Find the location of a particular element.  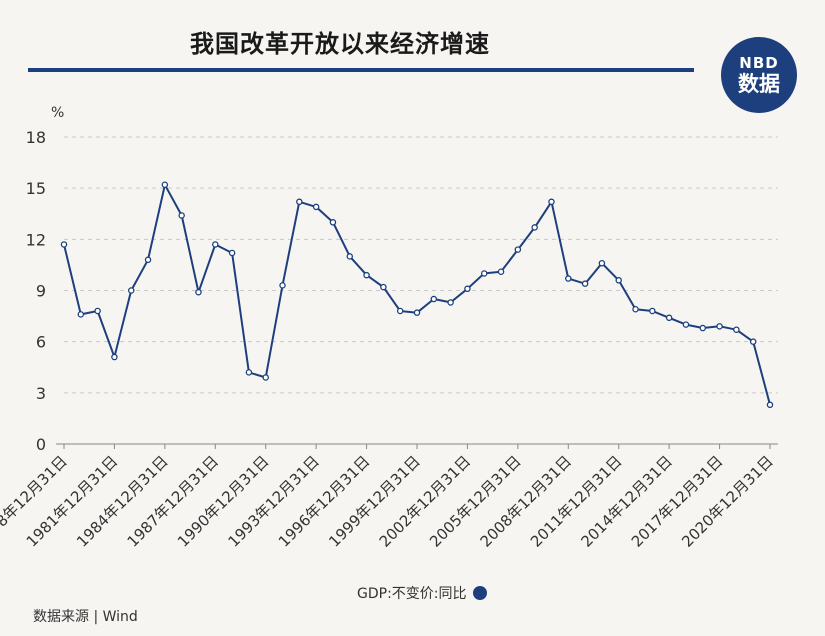

badge-top-text: NBD is located at coordinates (759, 63).